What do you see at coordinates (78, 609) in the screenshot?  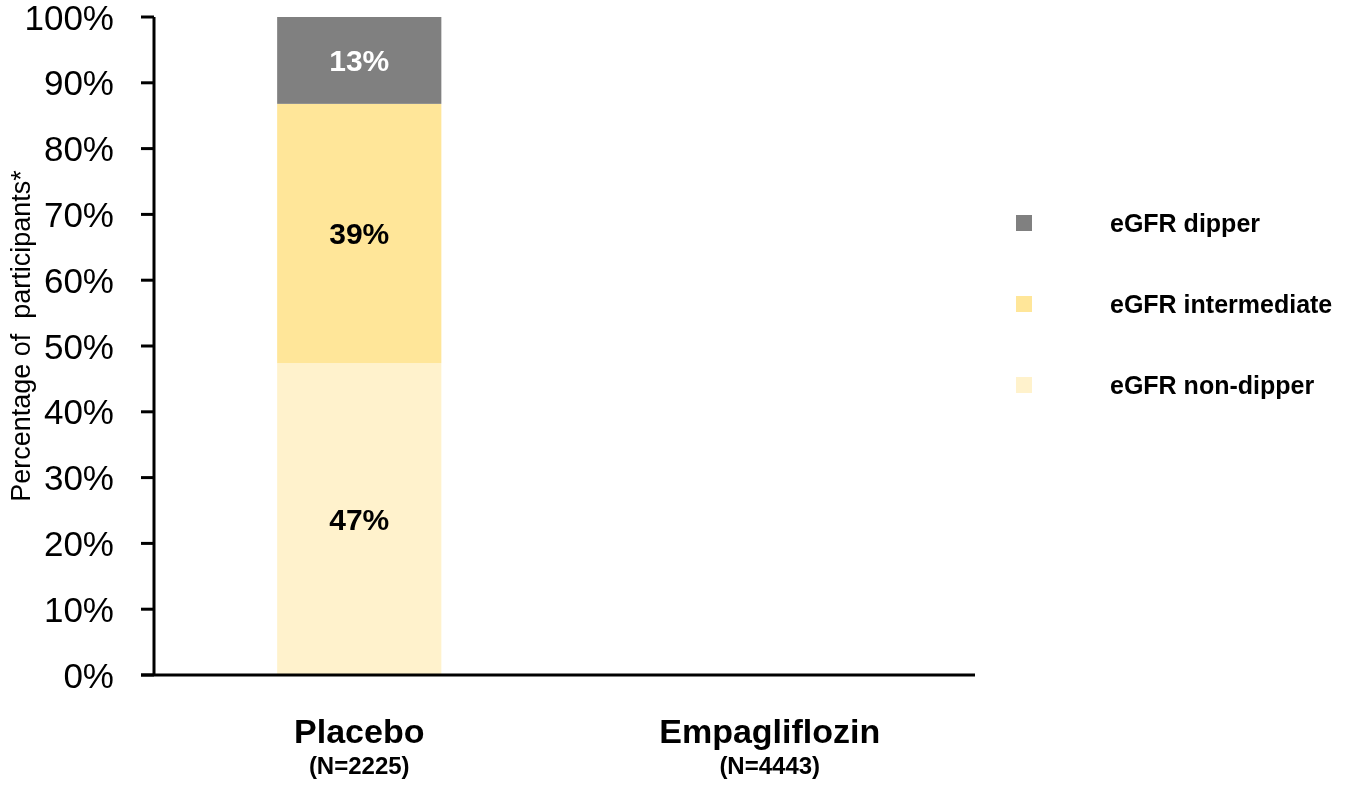 I see `y-tick-label: 10%` at bounding box center [78, 609].